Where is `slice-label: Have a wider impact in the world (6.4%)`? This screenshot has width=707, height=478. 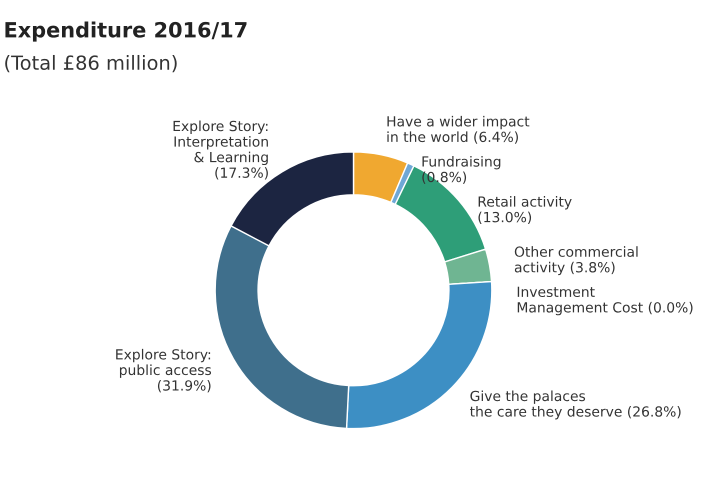
slice-label: Have a wider impact in the world (6.4%) is located at coordinates (458, 130).